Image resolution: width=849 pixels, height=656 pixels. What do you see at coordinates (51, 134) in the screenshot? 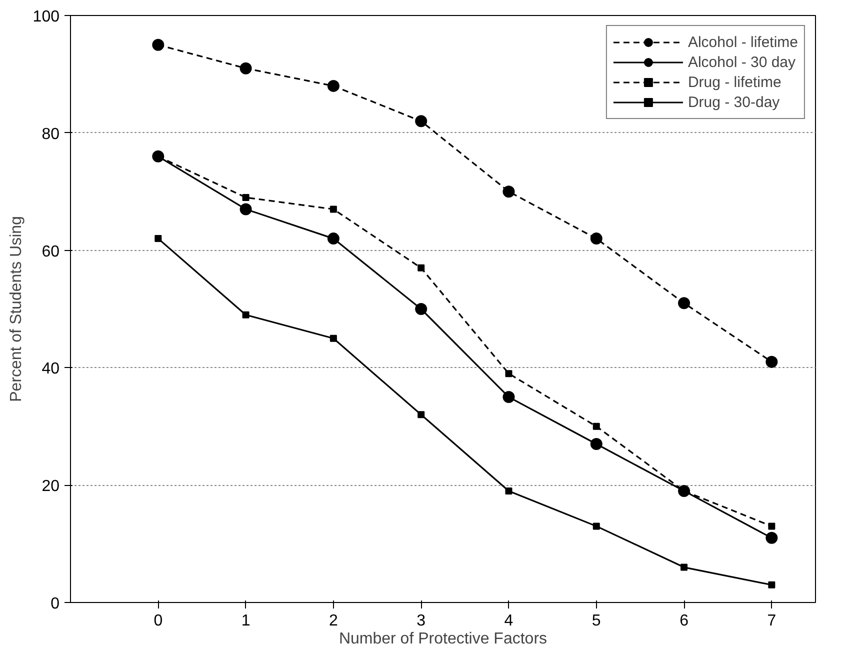
I see `y-tick-label: 80` at bounding box center [51, 134].